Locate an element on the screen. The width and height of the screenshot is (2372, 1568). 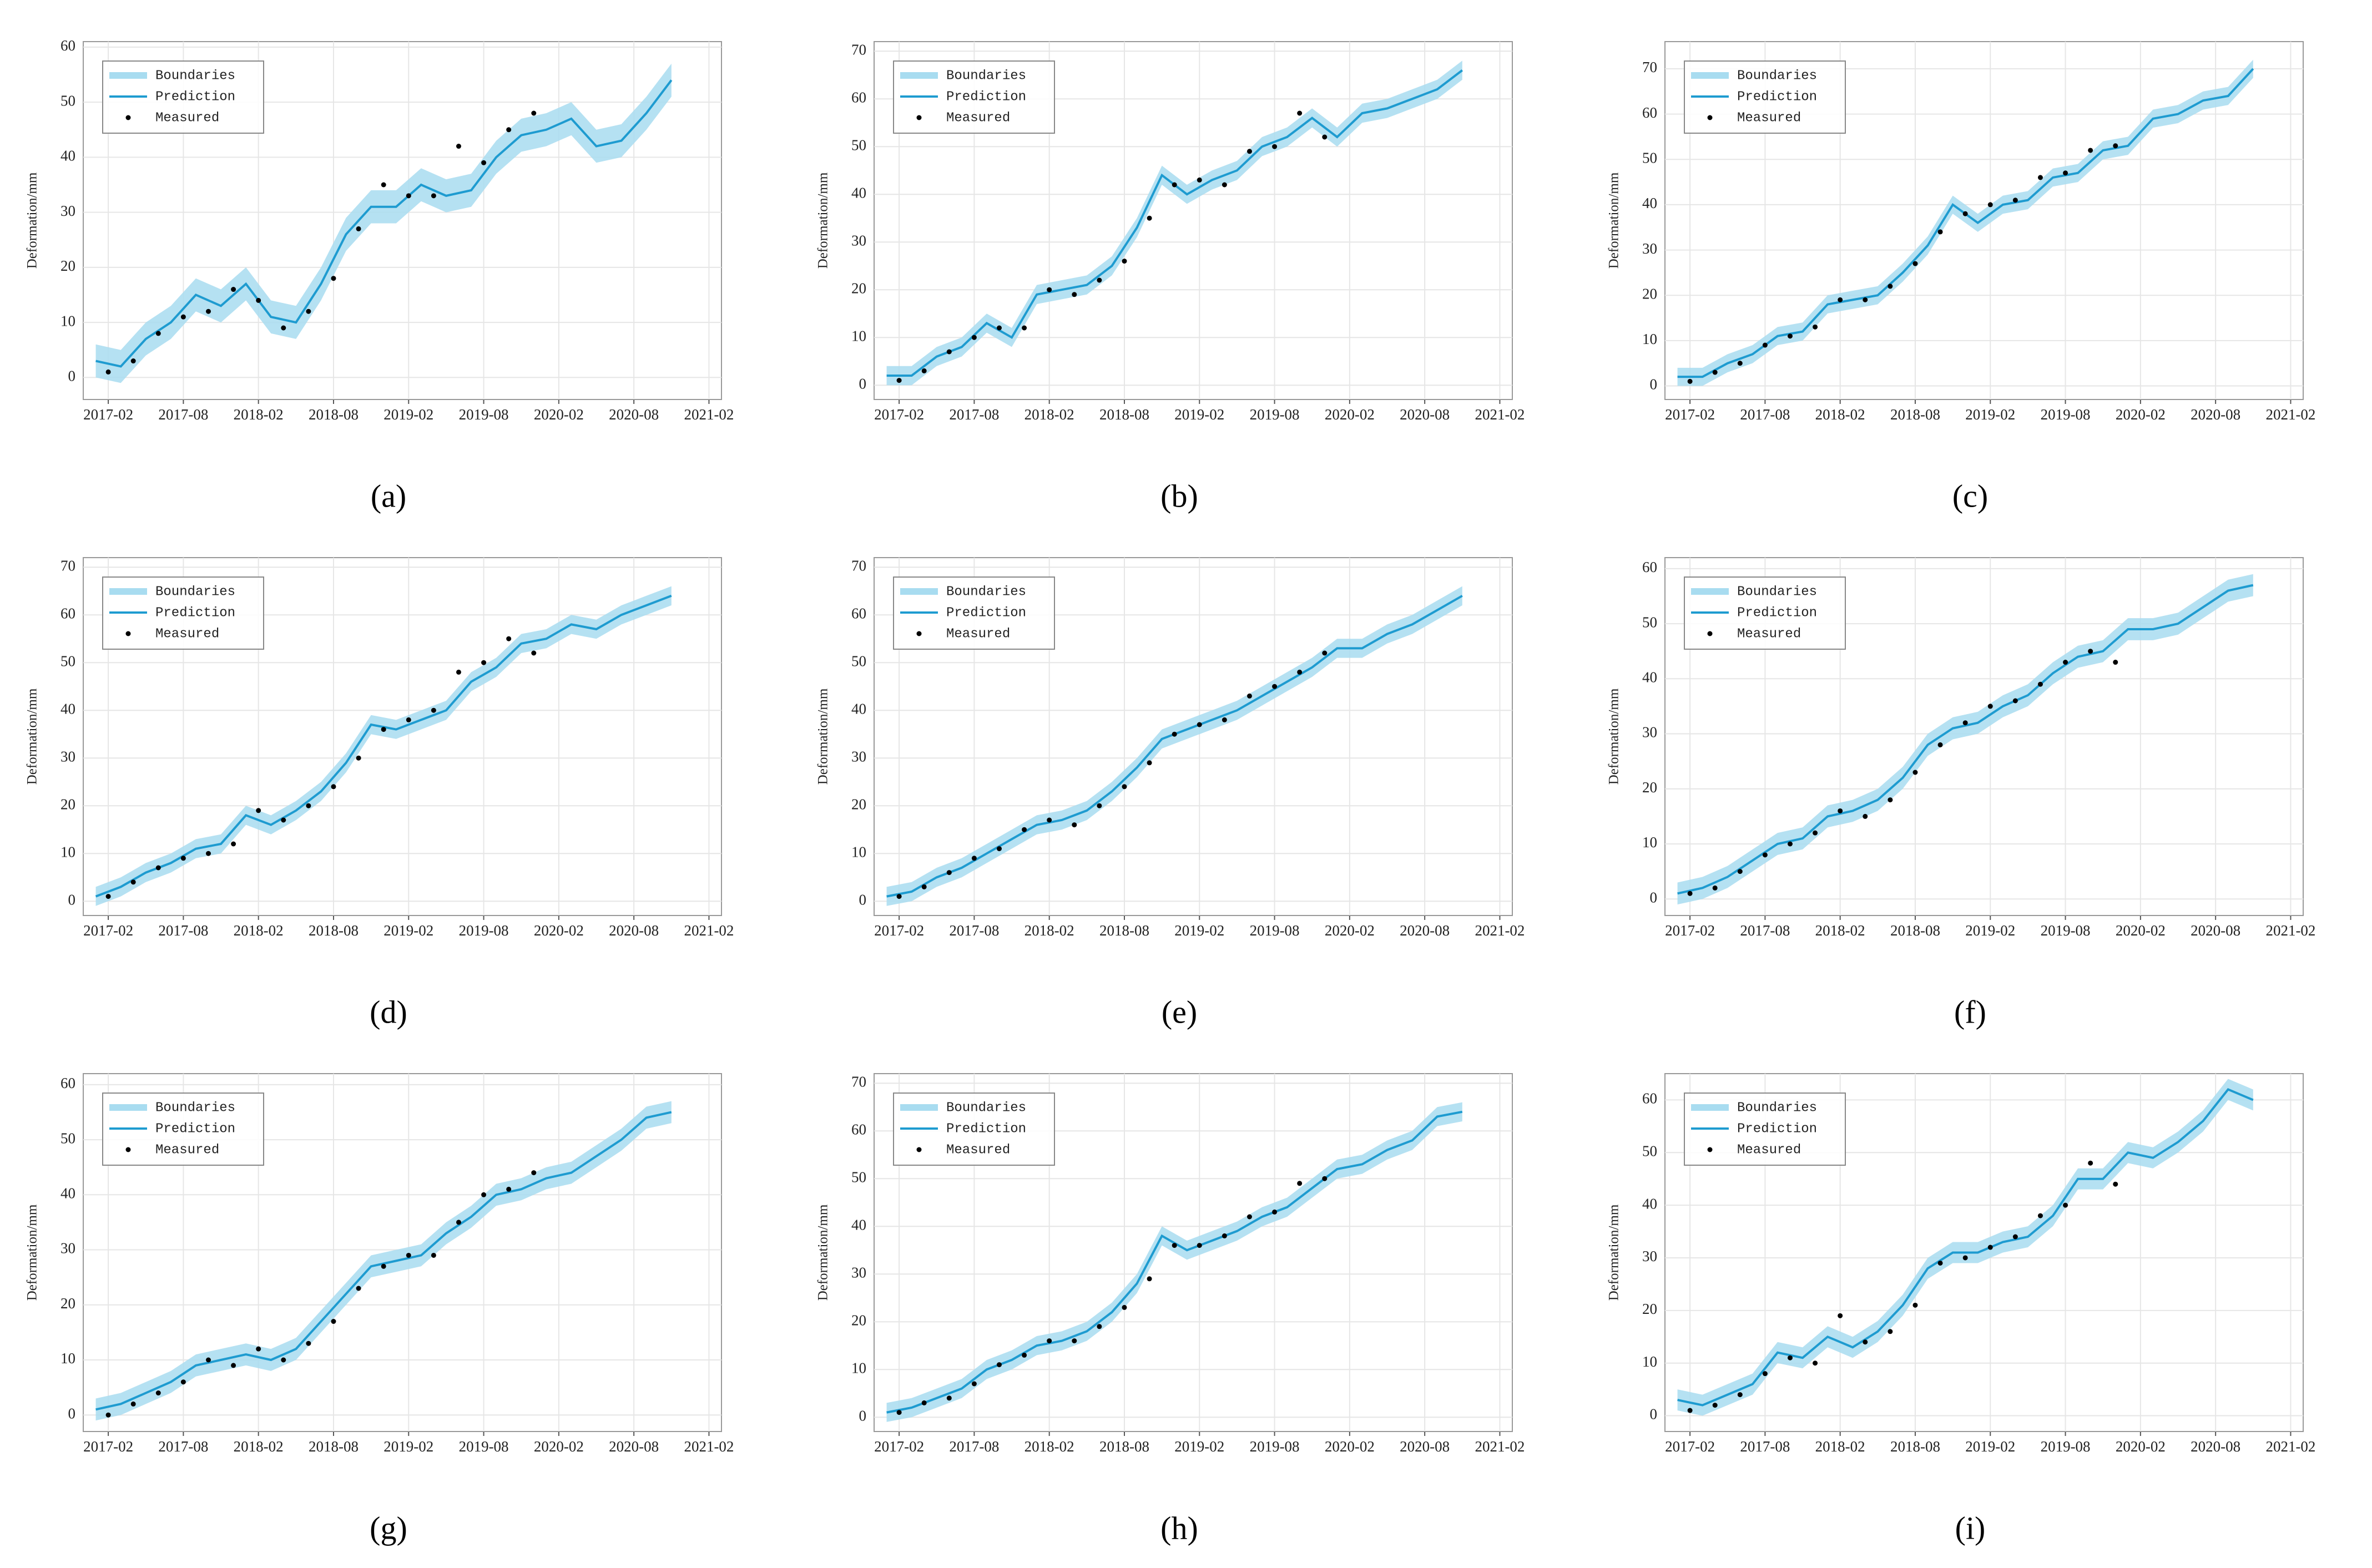
panel-caption: (d) is located at coordinates (388, 1012).